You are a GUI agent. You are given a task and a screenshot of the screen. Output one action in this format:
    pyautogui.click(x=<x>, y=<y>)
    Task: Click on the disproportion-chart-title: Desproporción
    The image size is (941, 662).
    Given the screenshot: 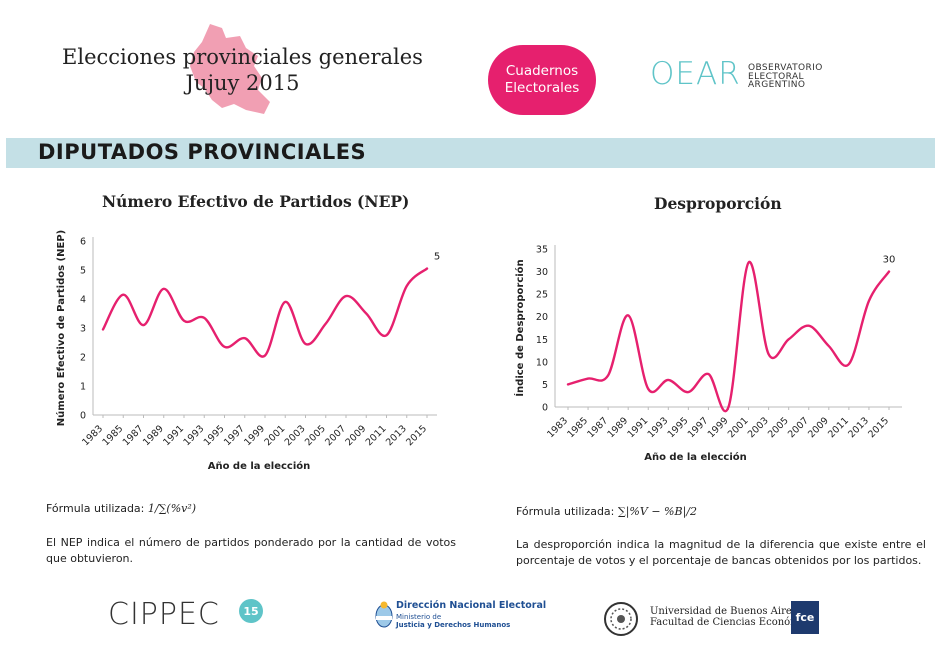 What is the action you would take?
    pyautogui.click(x=718, y=203)
    